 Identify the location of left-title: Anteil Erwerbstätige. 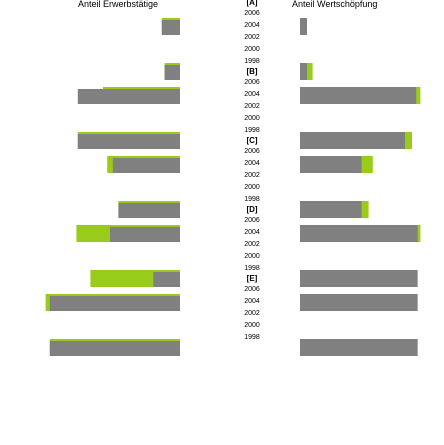
(118, 4).